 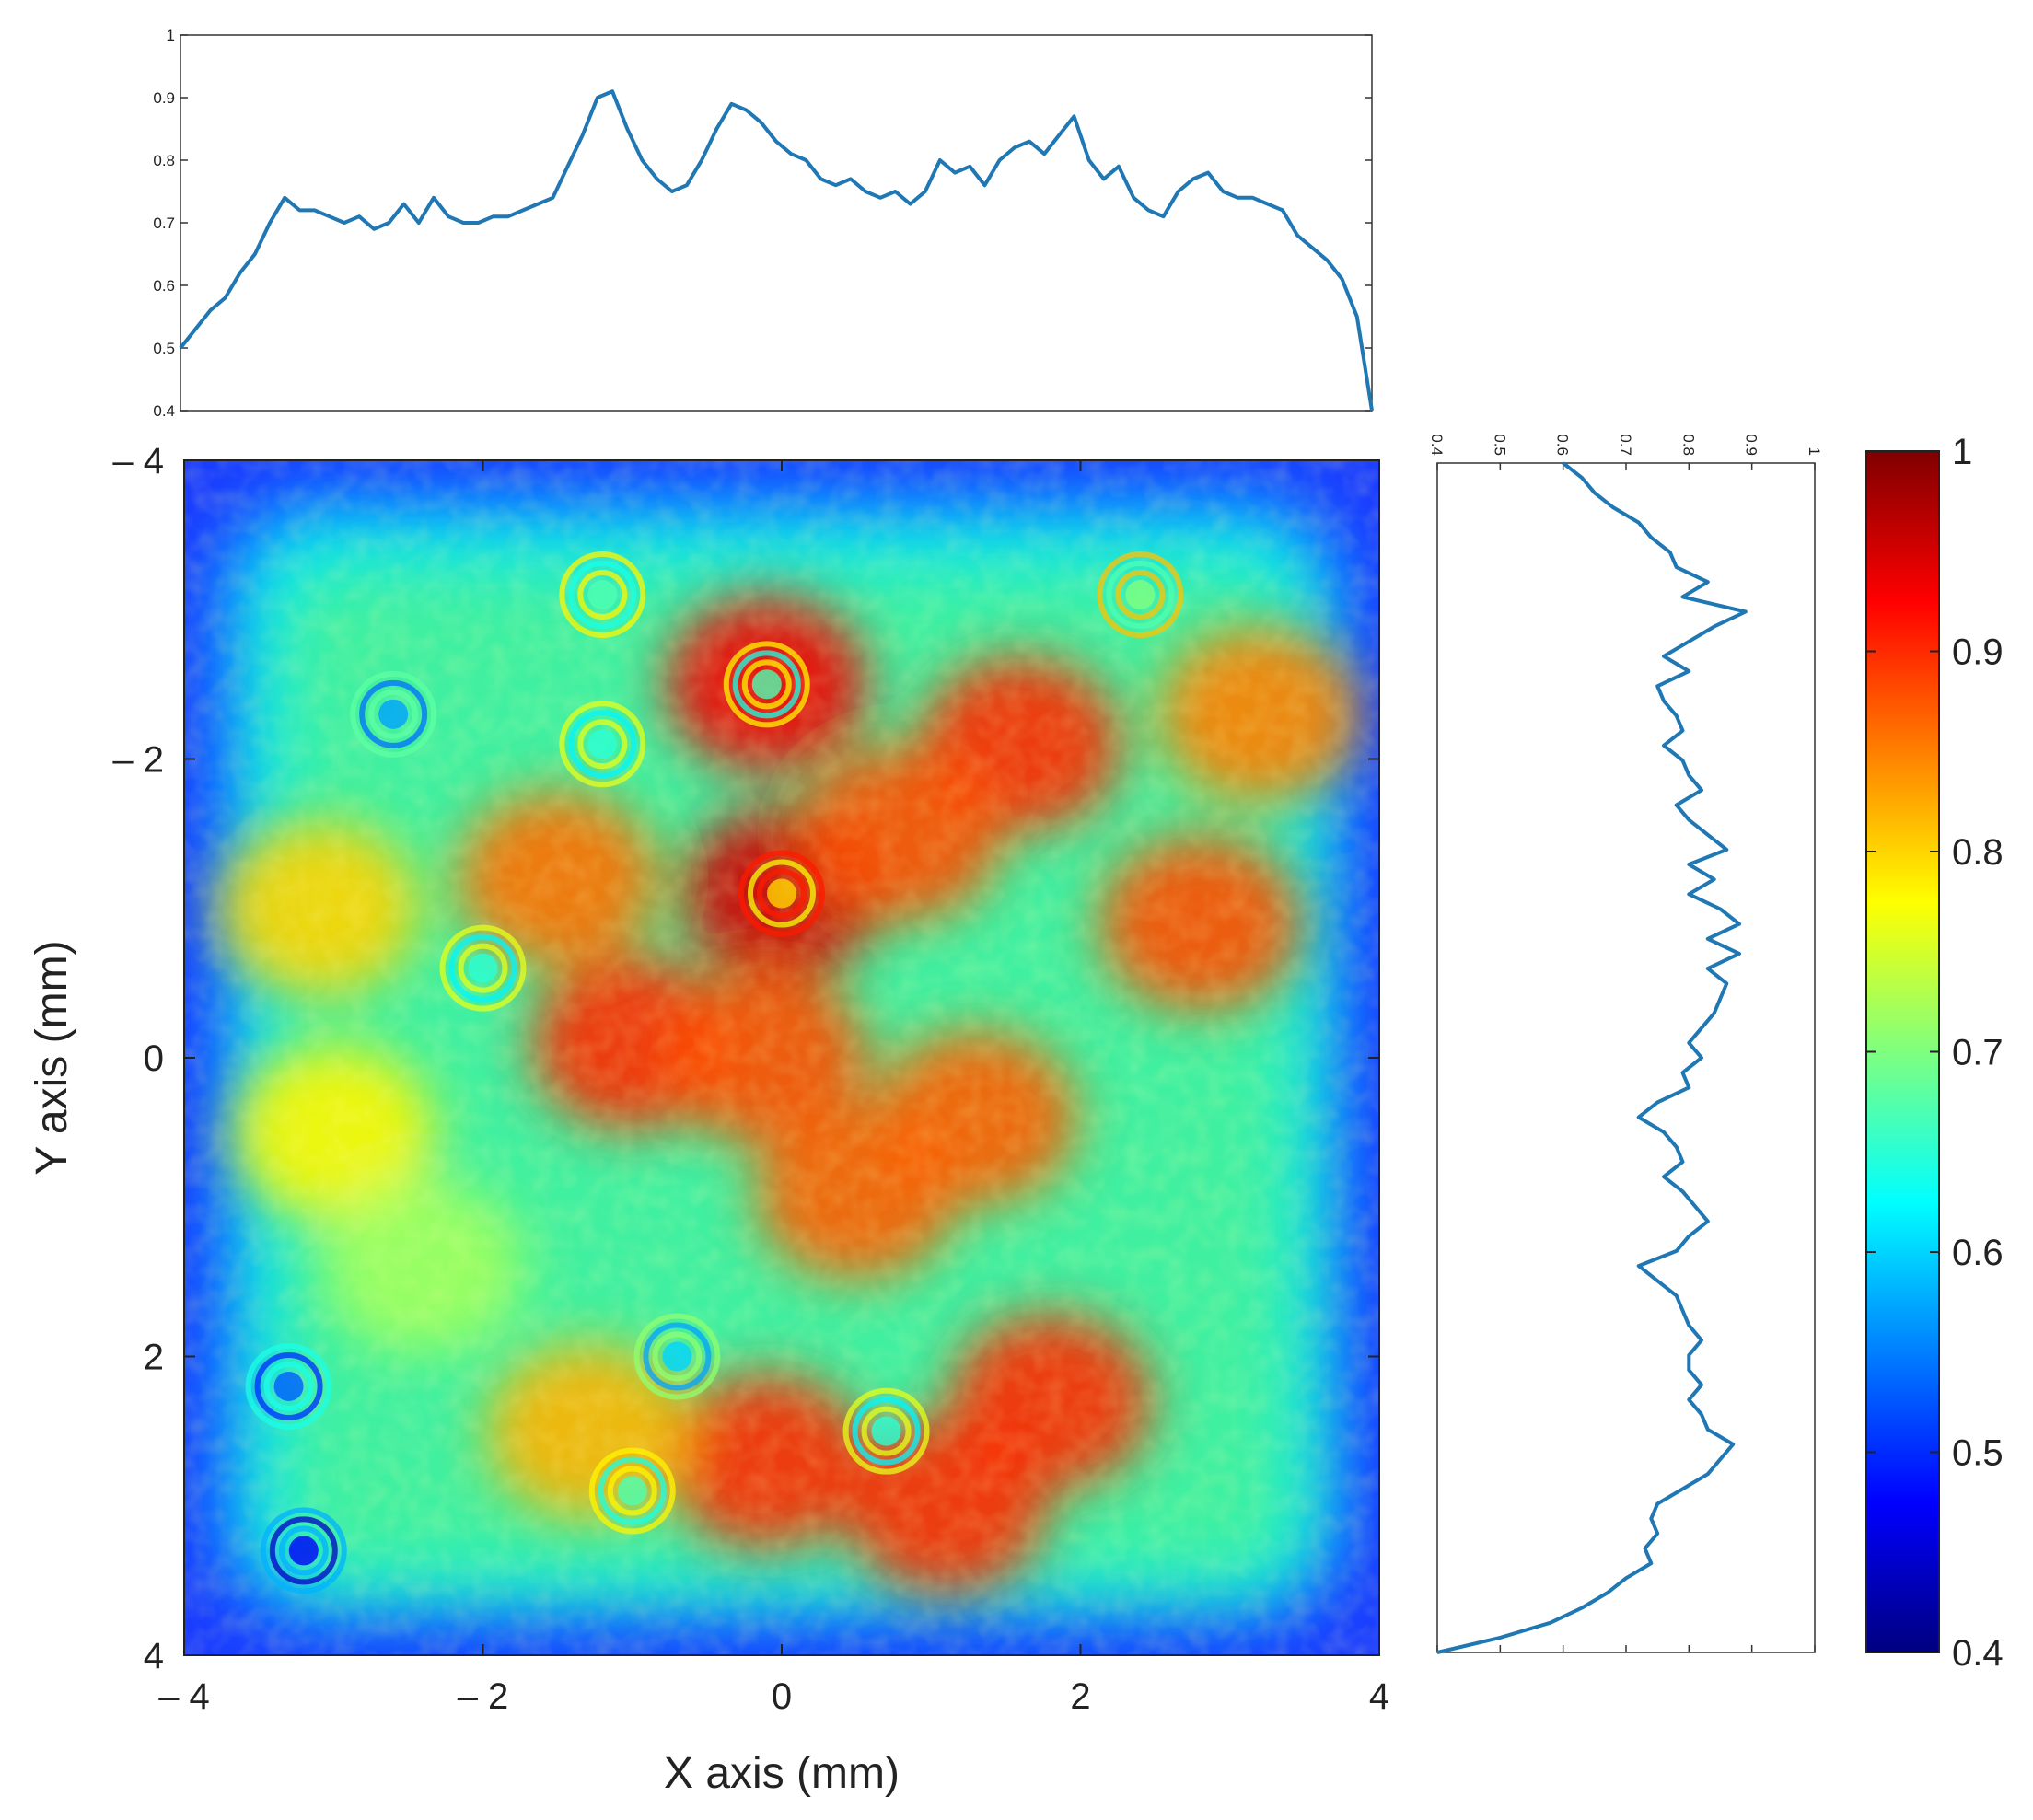 What do you see at coordinates (1499, 445) in the screenshot?
I see `y-profile-tick-label: 0.5` at bounding box center [1499, 445].